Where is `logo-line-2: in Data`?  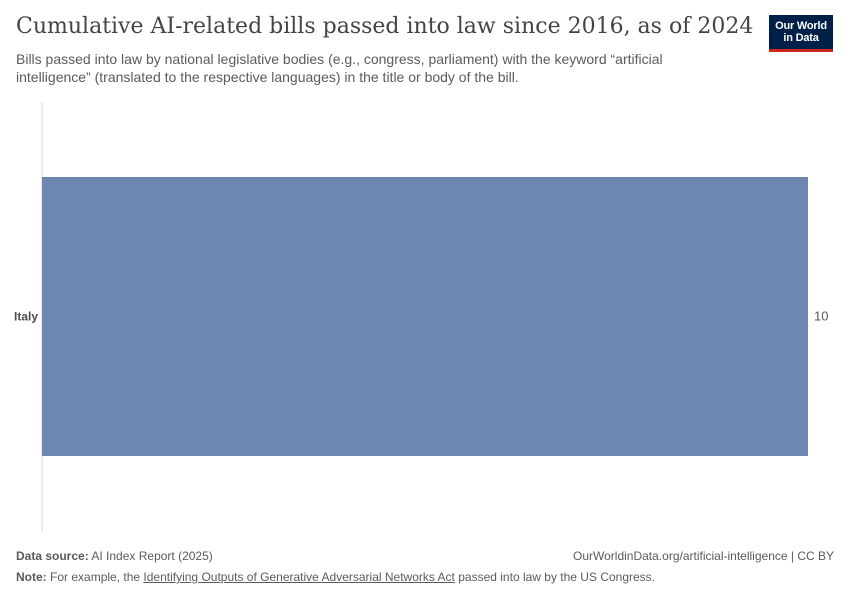
logo-line-2: in Data is located at coordinates (801, 38).